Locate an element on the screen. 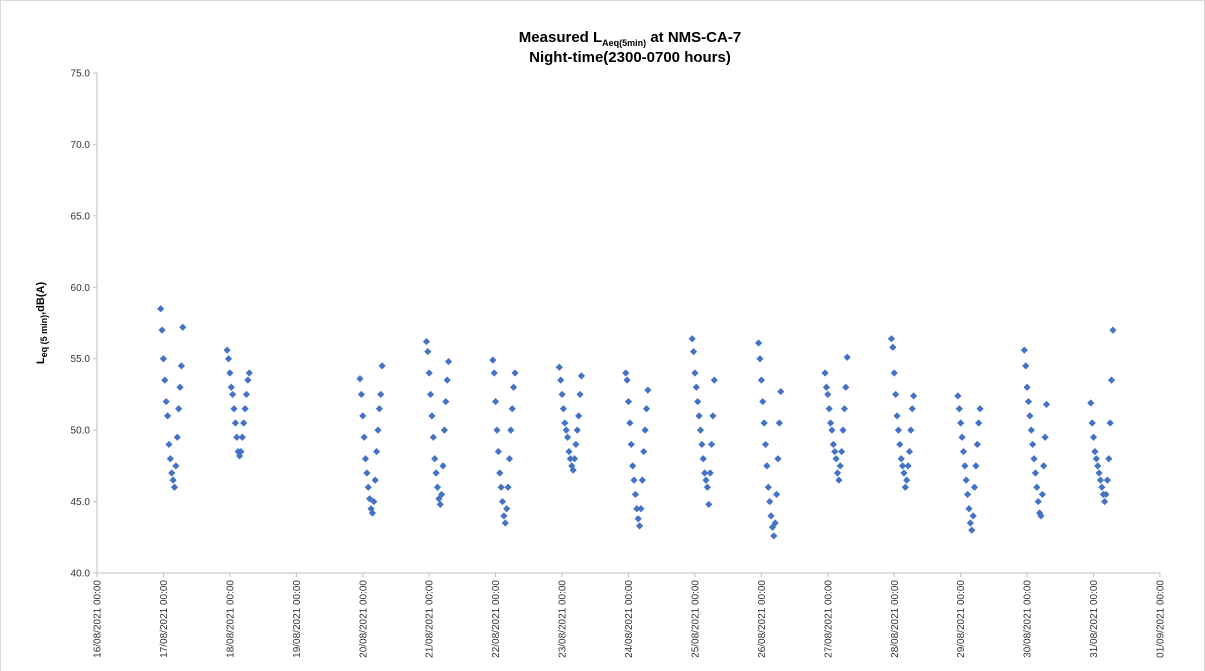  y-tick-label: 40.0 is located at coordinates (81, 574).